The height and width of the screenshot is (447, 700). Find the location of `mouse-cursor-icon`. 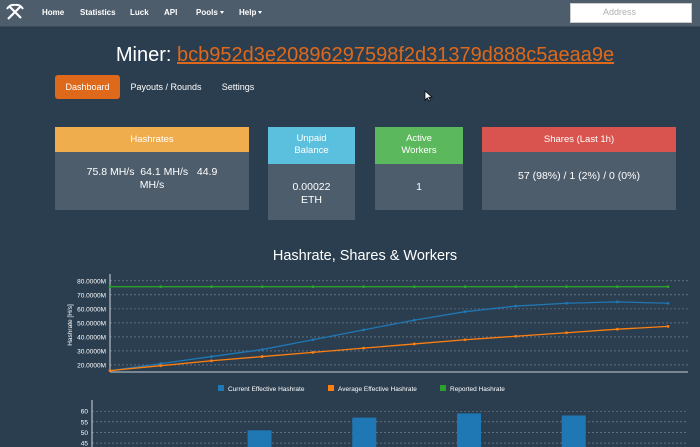

mouse-cursor-icon is located at coordinates (428, 96).